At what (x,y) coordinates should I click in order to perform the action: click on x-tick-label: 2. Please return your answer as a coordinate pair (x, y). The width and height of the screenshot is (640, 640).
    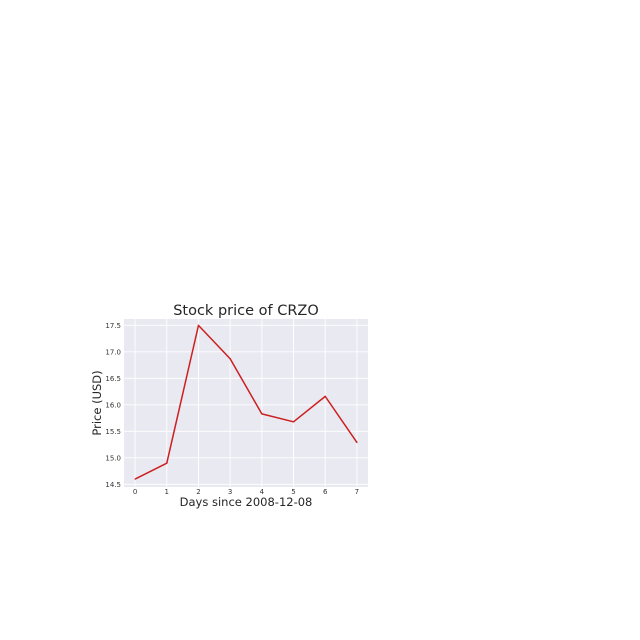
    Looking at the image, I should click on (198, 492).